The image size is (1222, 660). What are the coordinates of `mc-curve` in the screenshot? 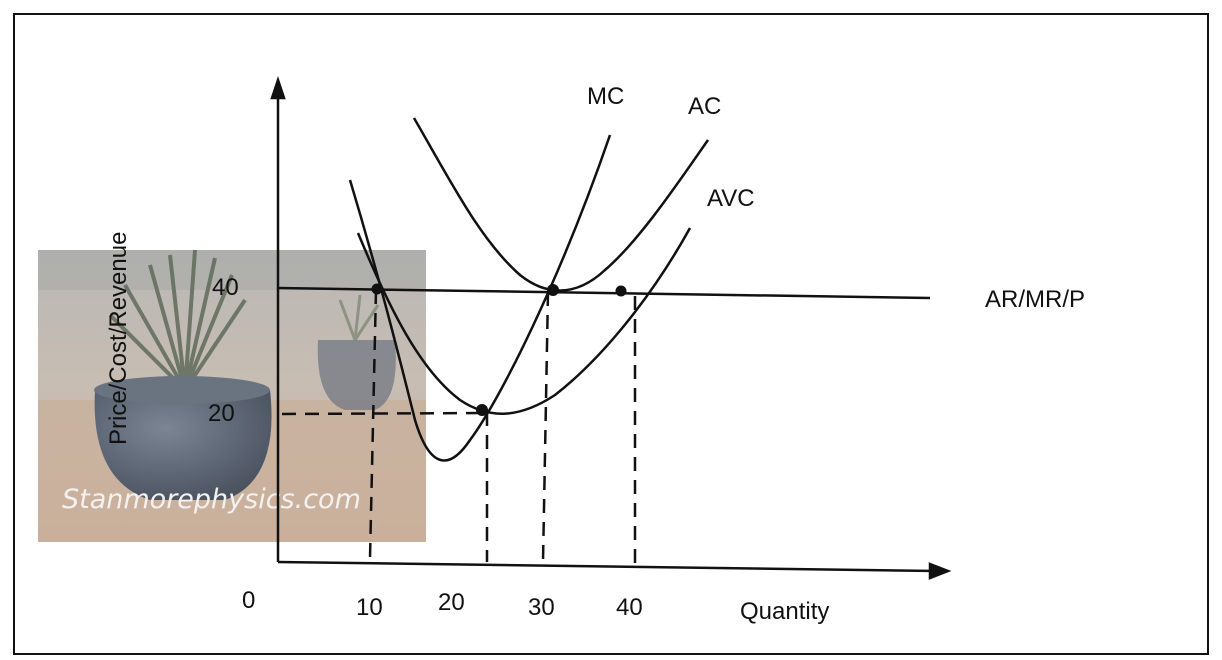 It's located at (480, 298).